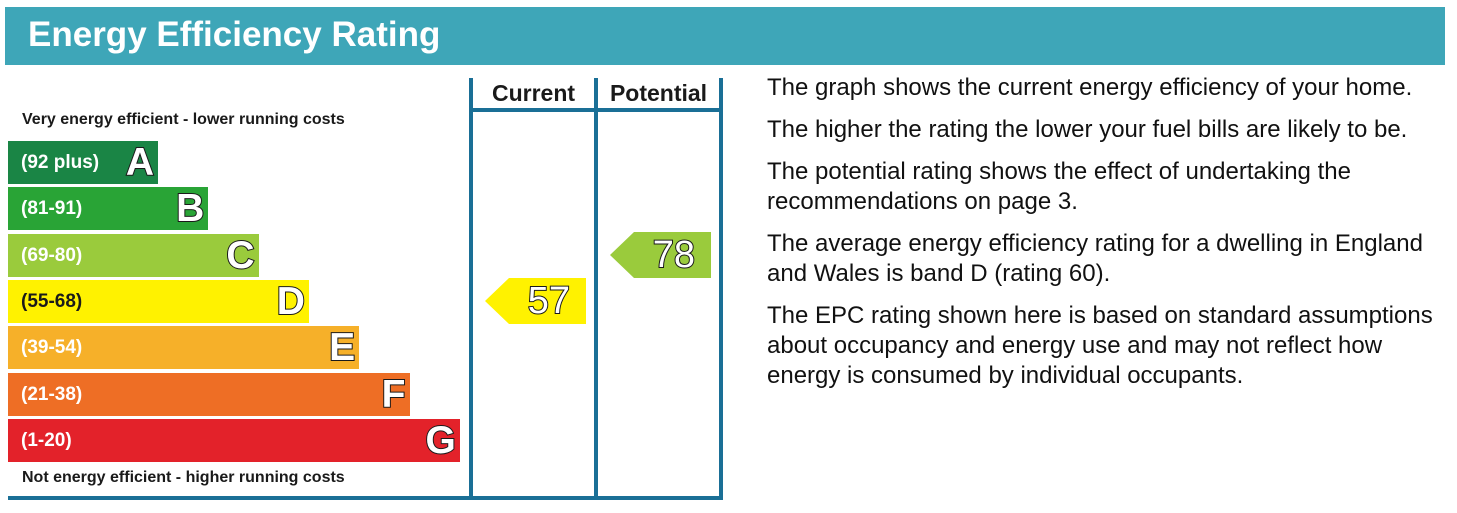  Describe the element at coordinates (291, 301) in the screenshot. I see `band-letter: D` at that location.